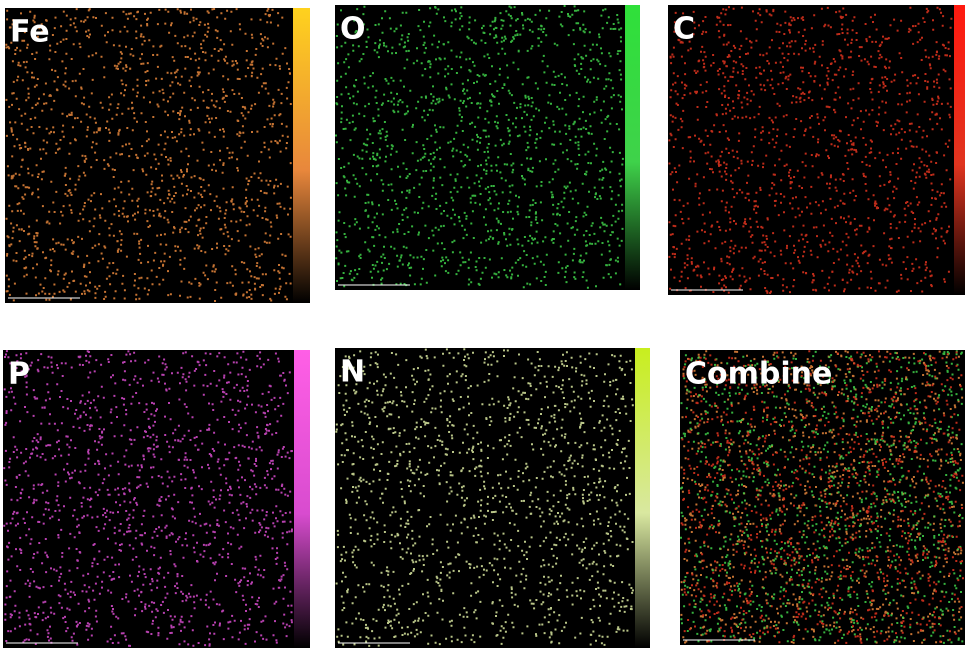  I want to click on element-label: P, so click(19, 374).